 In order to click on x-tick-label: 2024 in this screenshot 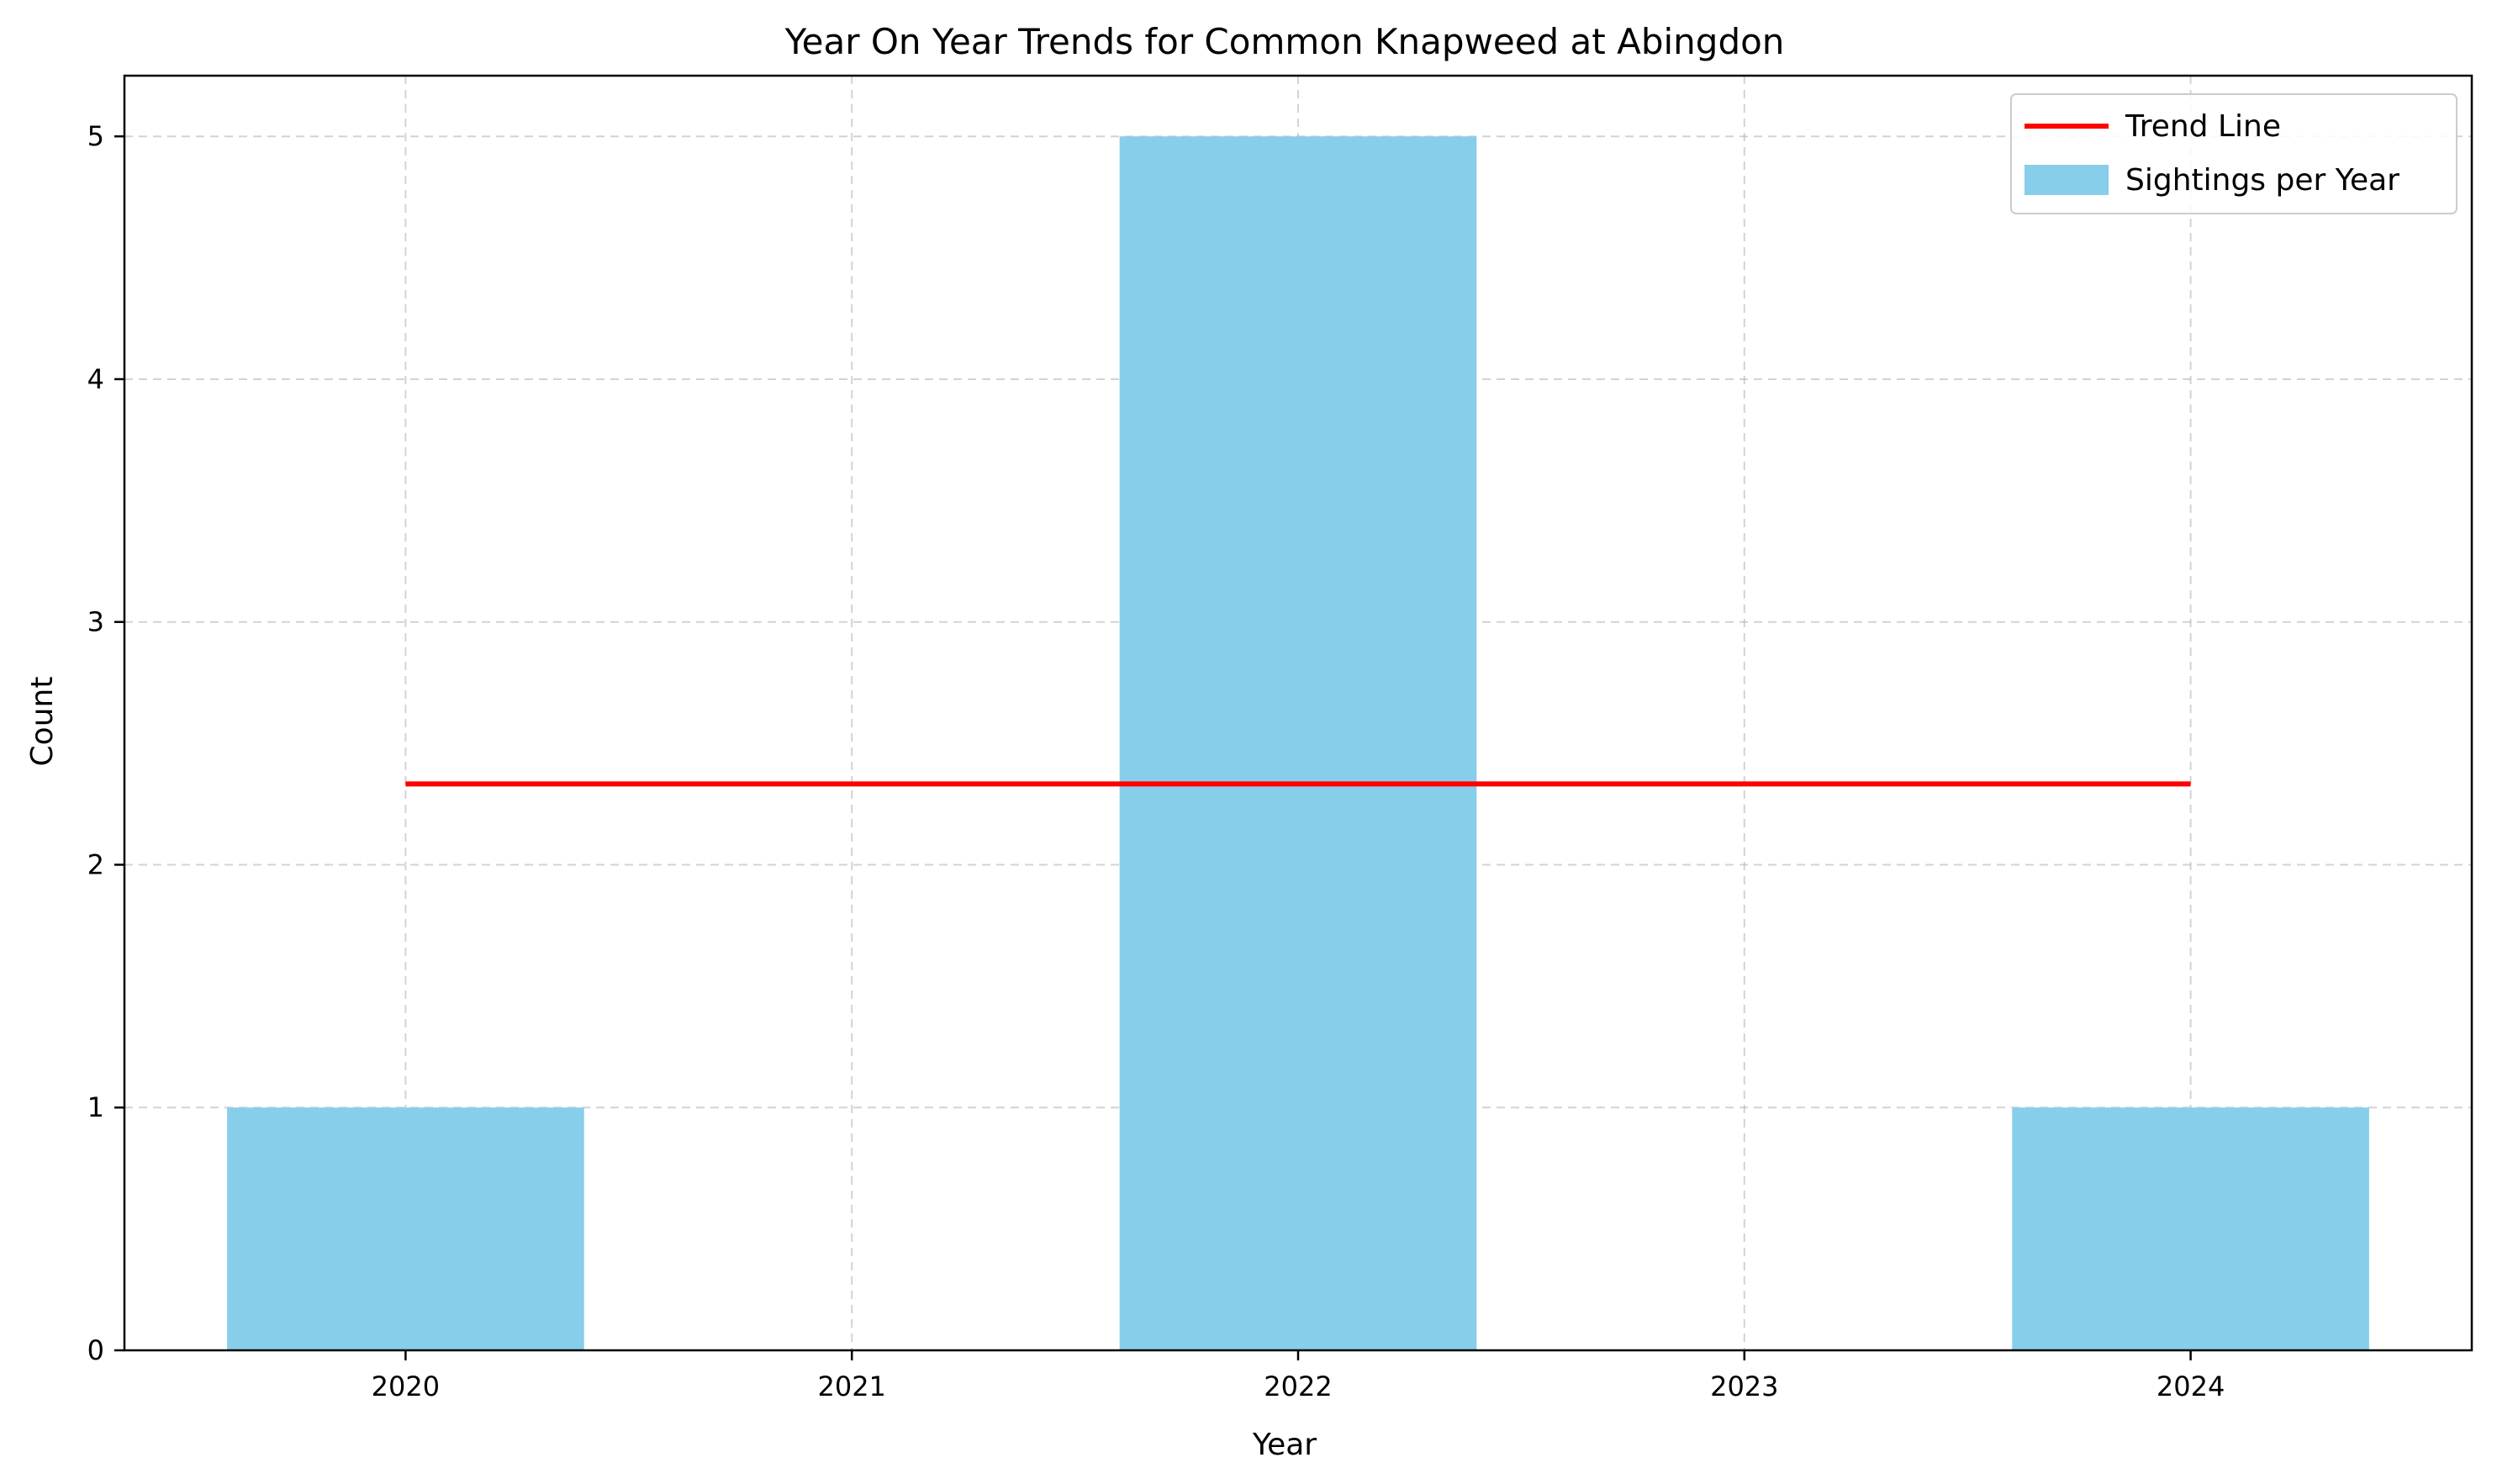, I will do `click(2190, 1386)`.